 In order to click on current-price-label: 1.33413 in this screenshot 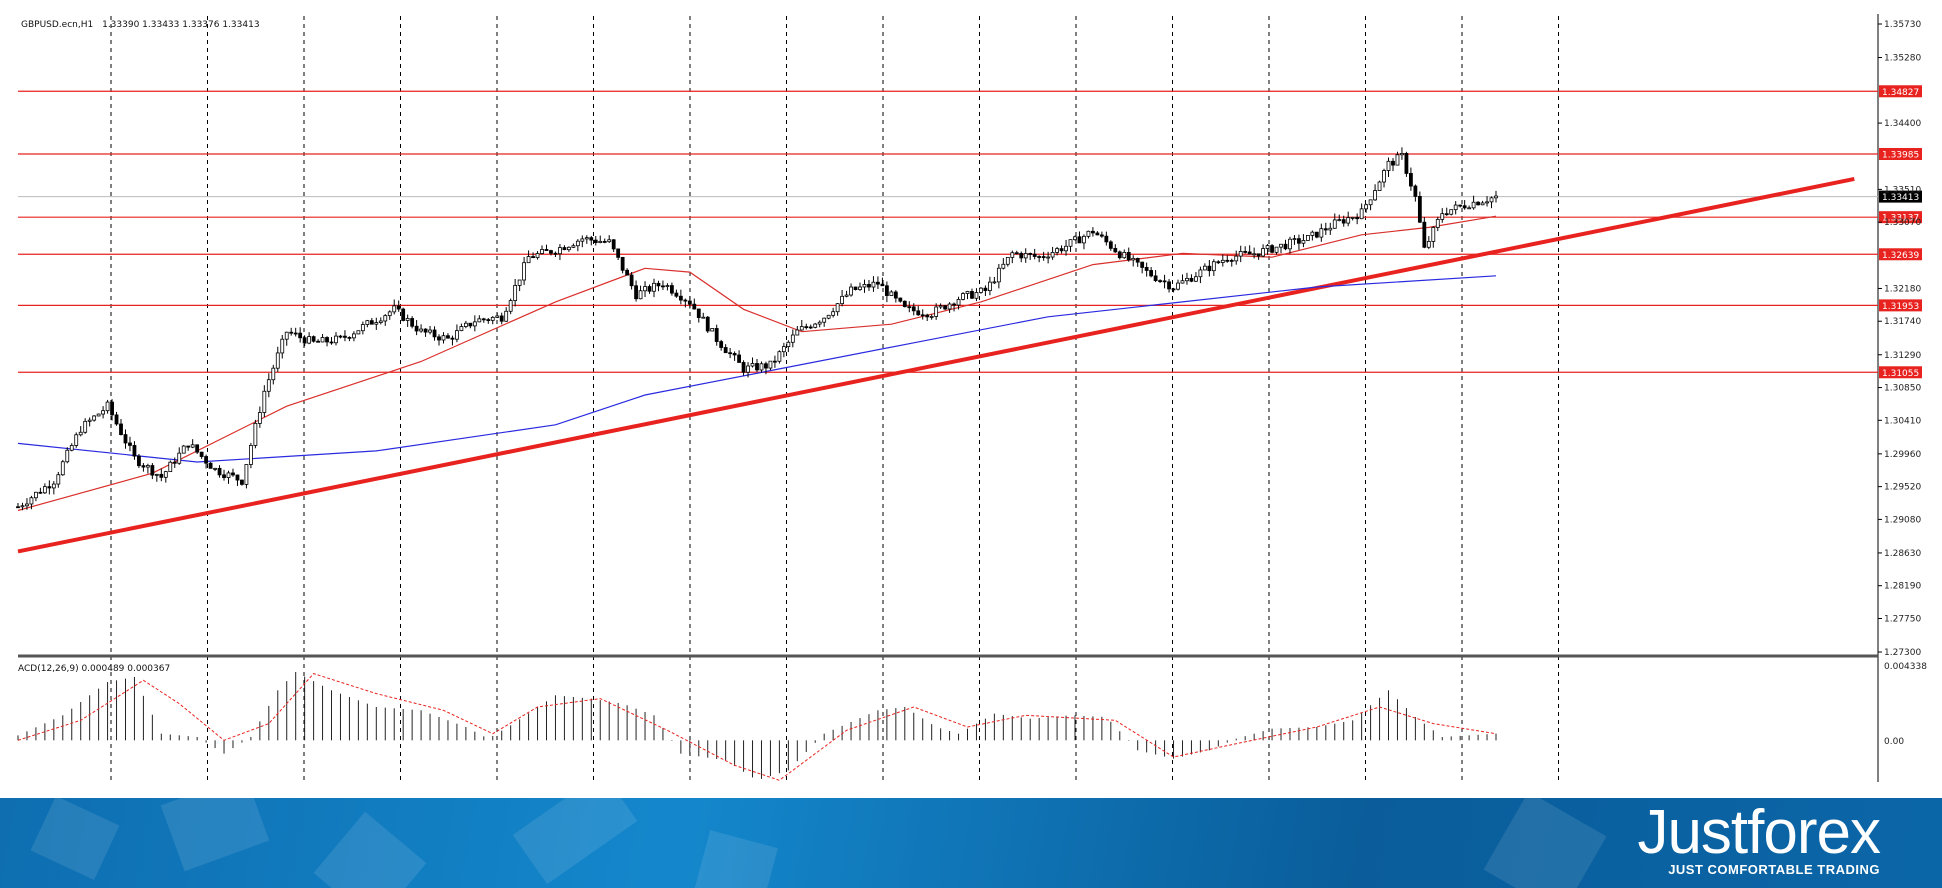, I will do `click(1900, 198)`.